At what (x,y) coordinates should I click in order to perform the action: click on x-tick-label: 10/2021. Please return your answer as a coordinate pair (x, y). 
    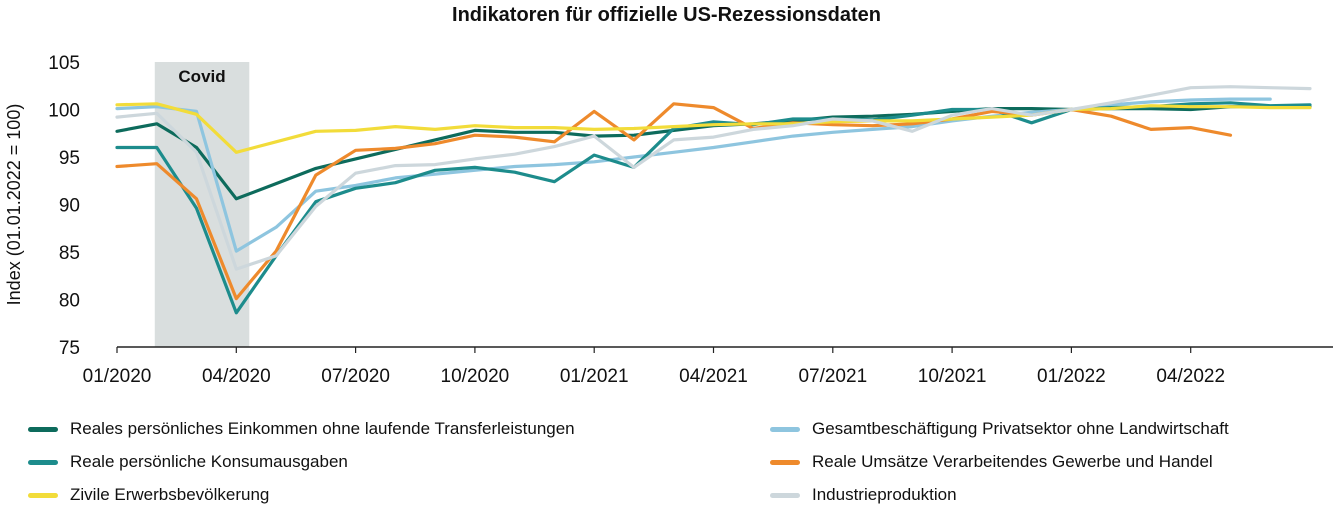
    Looking at the image, I should click on (952, 376).